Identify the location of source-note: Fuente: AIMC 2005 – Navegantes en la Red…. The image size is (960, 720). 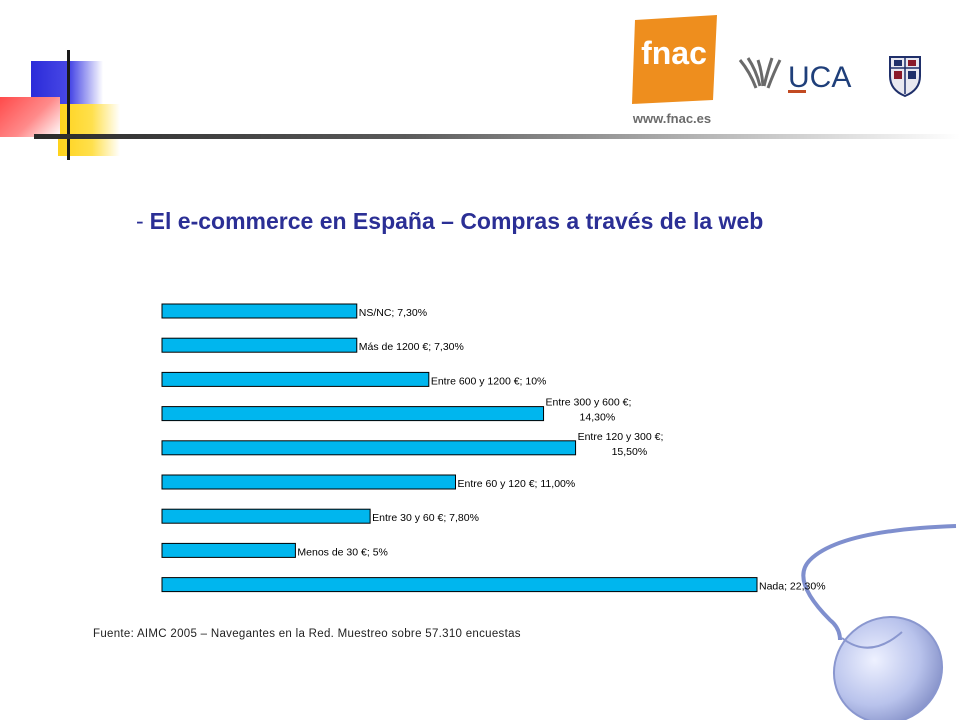
(307, 634).